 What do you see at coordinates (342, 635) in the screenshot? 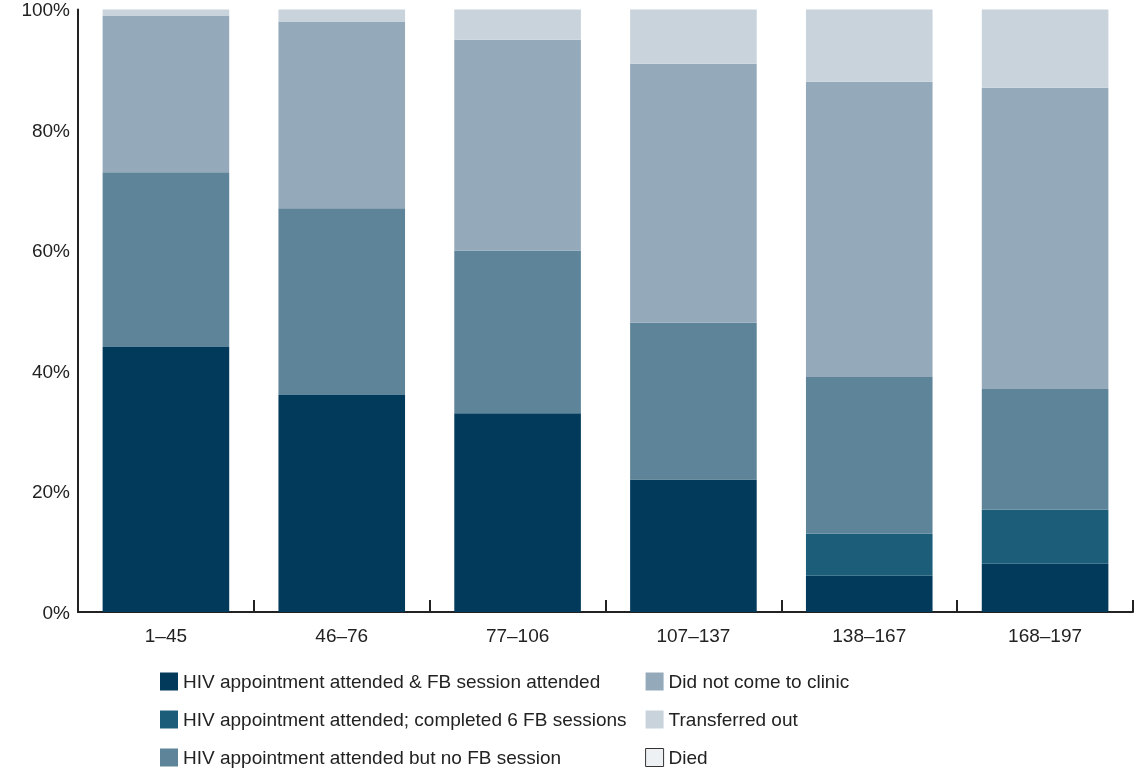
I see `x-tick-label: 46–76` at bounding box center [342, 635].